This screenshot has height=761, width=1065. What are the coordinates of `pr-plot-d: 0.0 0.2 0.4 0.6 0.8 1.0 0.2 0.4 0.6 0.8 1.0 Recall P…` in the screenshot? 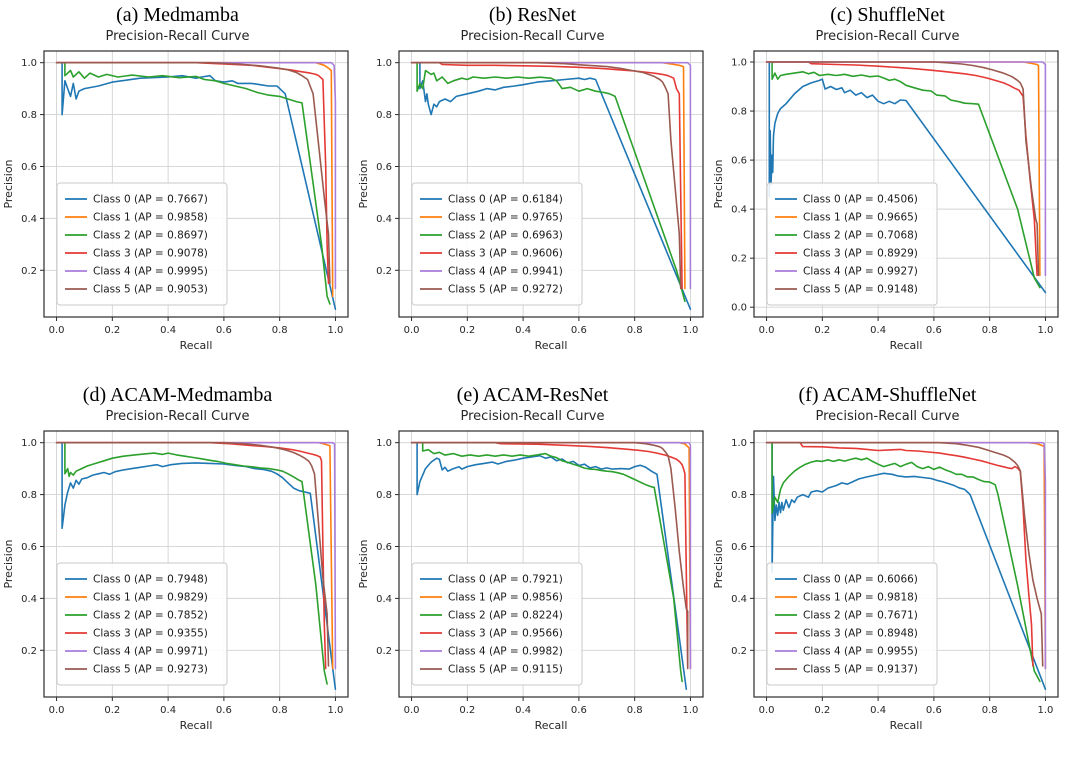 It's located at (178, 586).